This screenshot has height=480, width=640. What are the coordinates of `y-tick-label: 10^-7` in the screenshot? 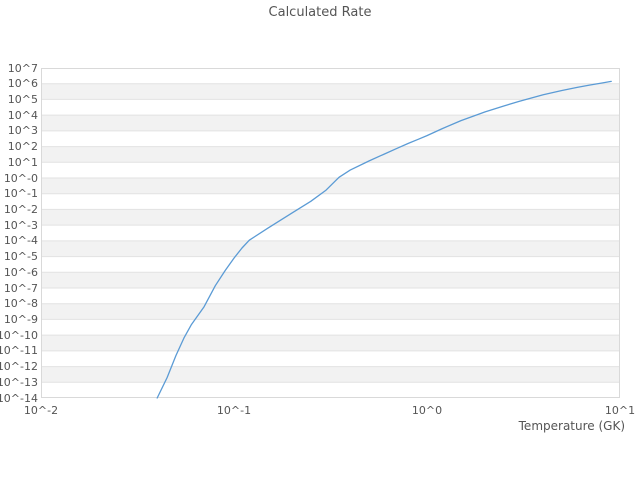 It's located at (20, 288).